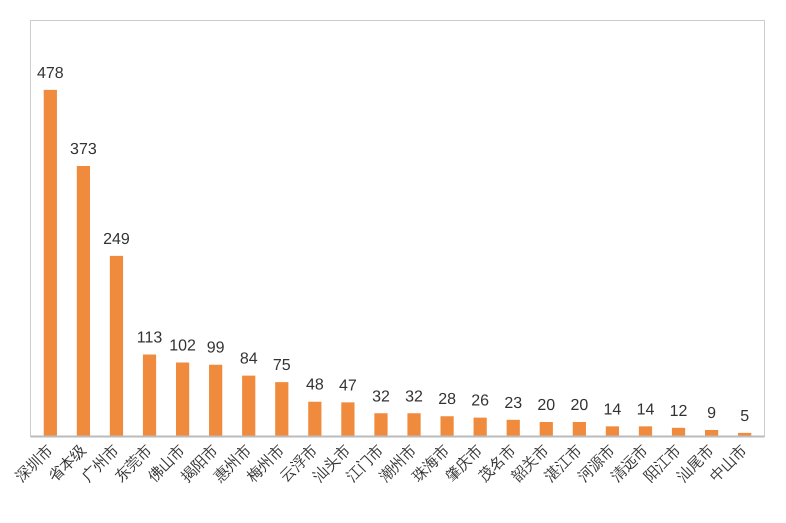 The height and width of the screenshot is (523, 786). What do you see at coordinates (447, 399) in the screenshot?
I see `data-label: 28` at bounding box center [447, 399].